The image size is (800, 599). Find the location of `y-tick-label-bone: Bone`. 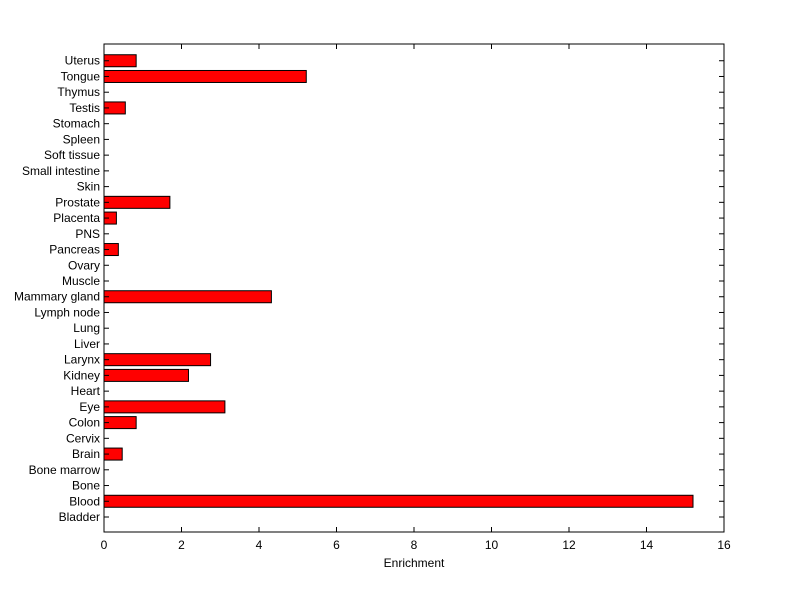

y-tick-label-bone: Bone is located at coordinates (86, 486).